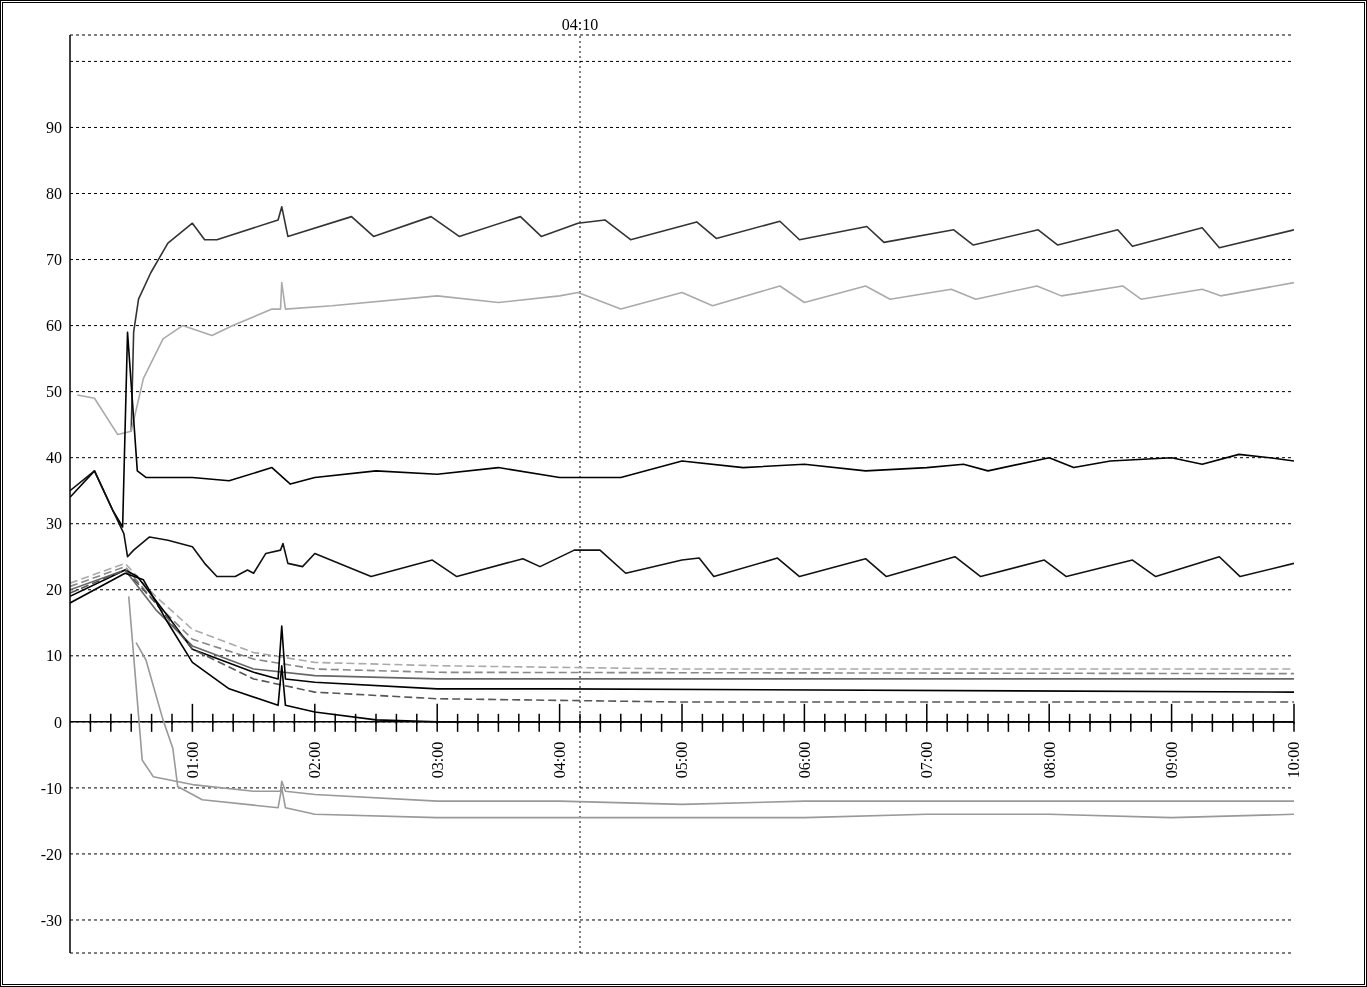 This screenshot has height=987, width=1367. What do you see at coordinates (54, 326) in the screenshot?
I see `y-tick-label: 60` at bounding box center [54, 326].